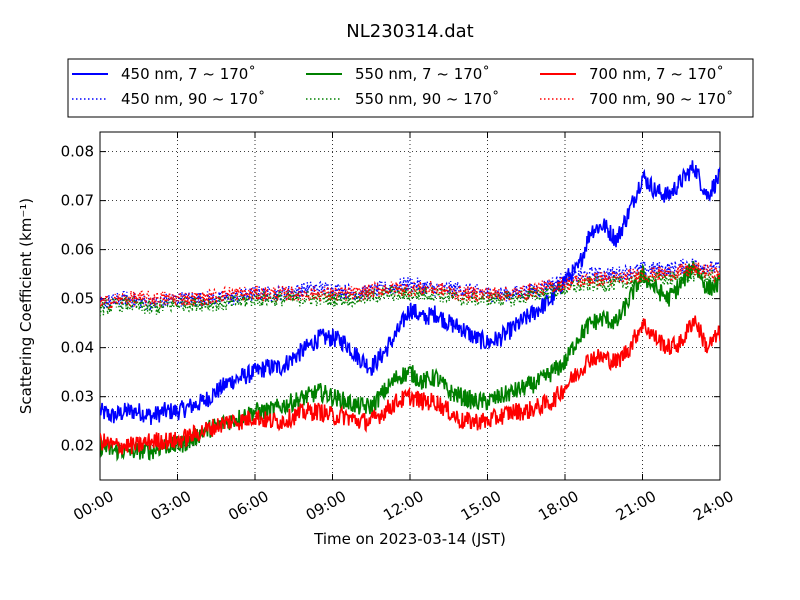  What do you see at coordinates (427, 99) in the screenshot?
I see `legend-label-3: 550 nm, 90 ~ 170˚` at bounding box center [427, 99].